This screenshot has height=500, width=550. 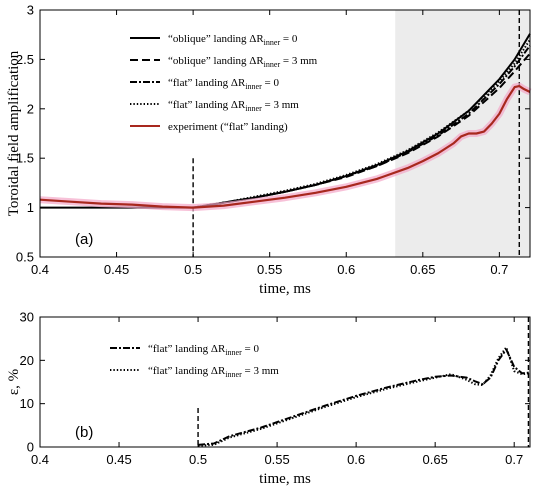 I want to click on b-panel-label: (b), so click(x=84, y=432).